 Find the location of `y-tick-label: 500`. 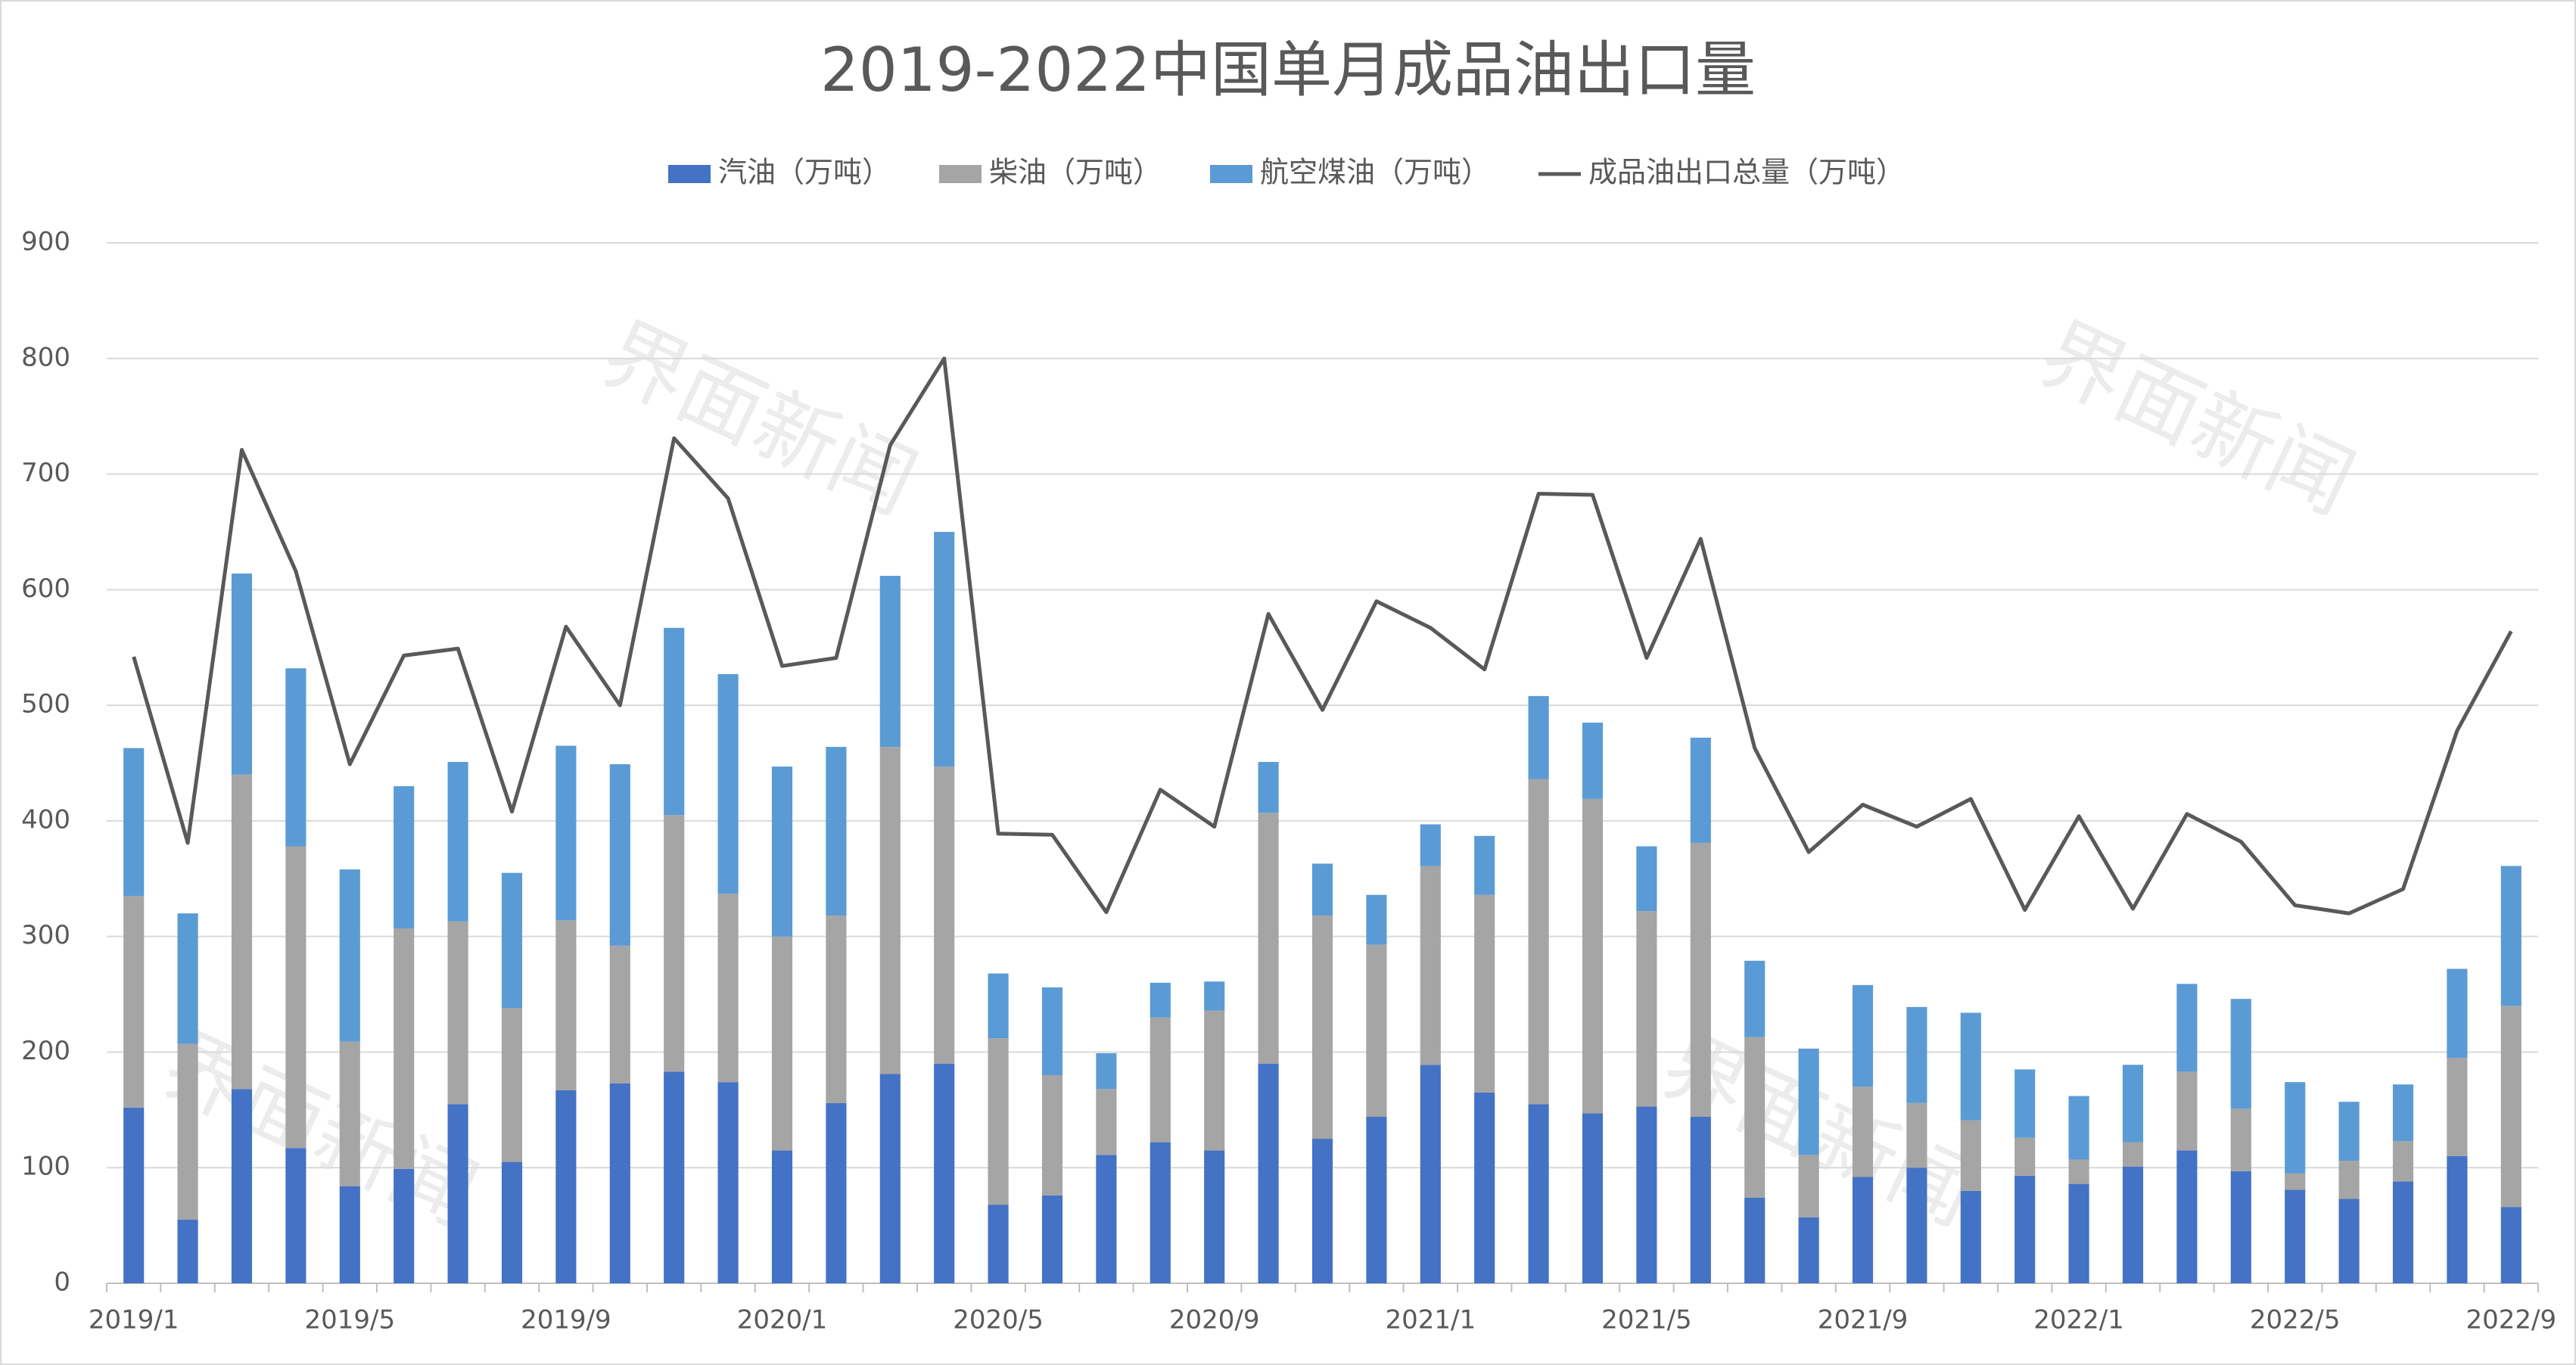

y-tick-label: 500 is located at coordinates (45, 704).